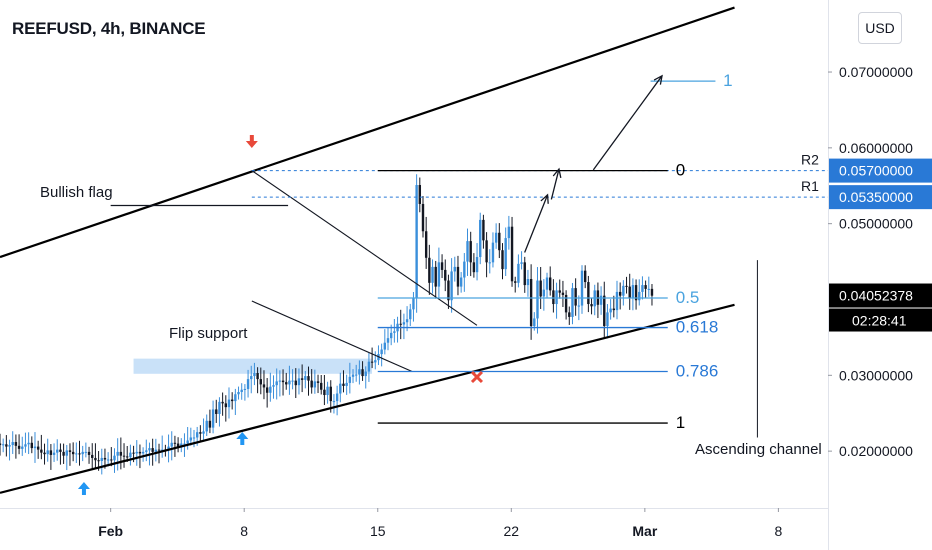 This screenshot has width=932, height=550. Describe the element at coordinates (109, 28) in the screenshot. I see `chart-title: REEFUSD, 4h, BINANCE` at that location.